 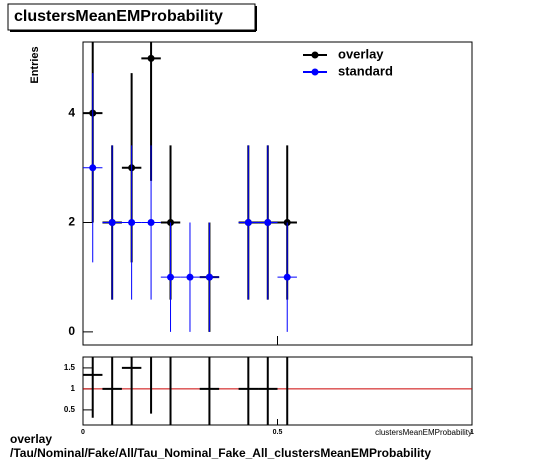 I want to click on y-tick-label: 1, so click(x=73, y=388).